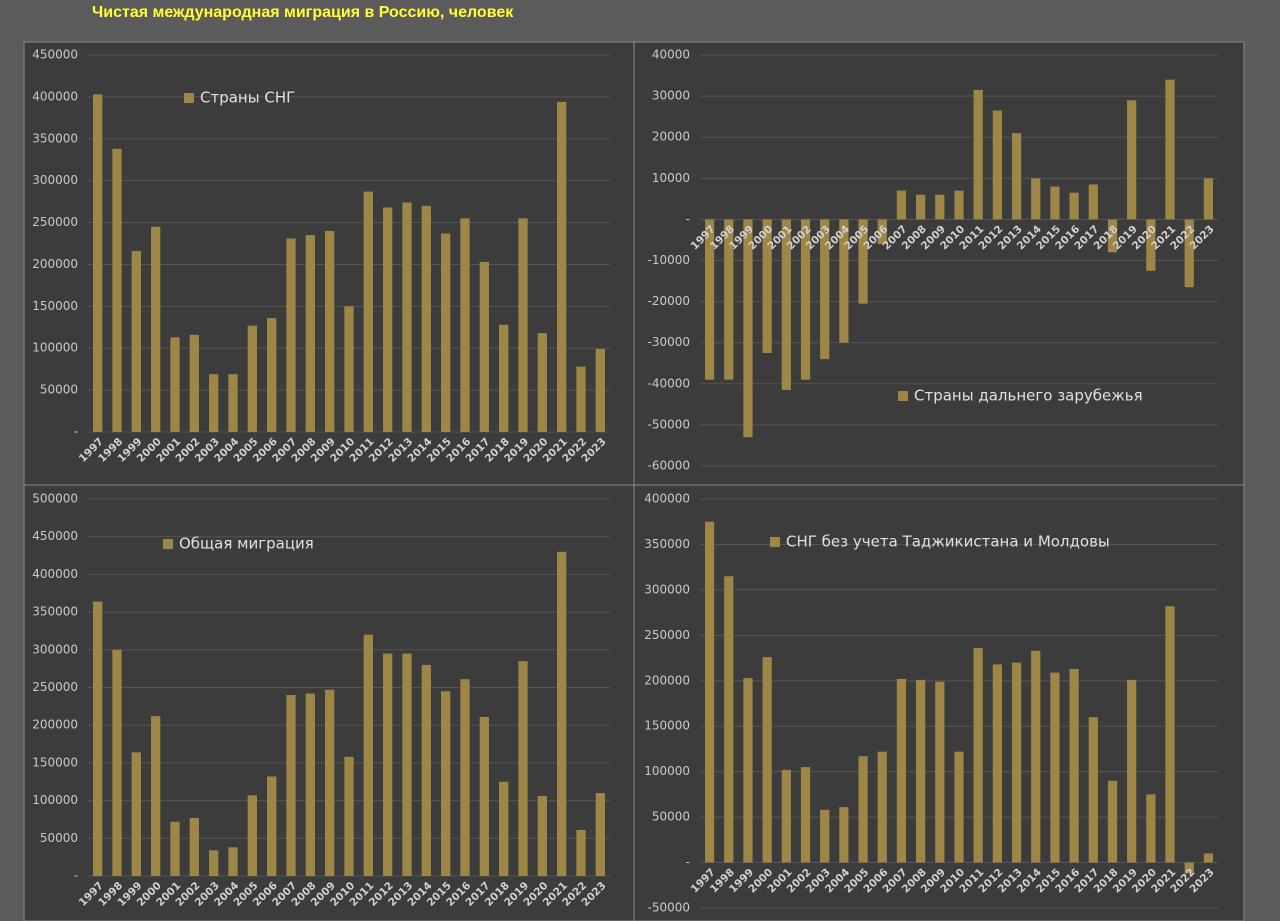  Describe the element at coordinates (671, 55) in the screenshot. I see `y-tick-label: 40000` at that location.